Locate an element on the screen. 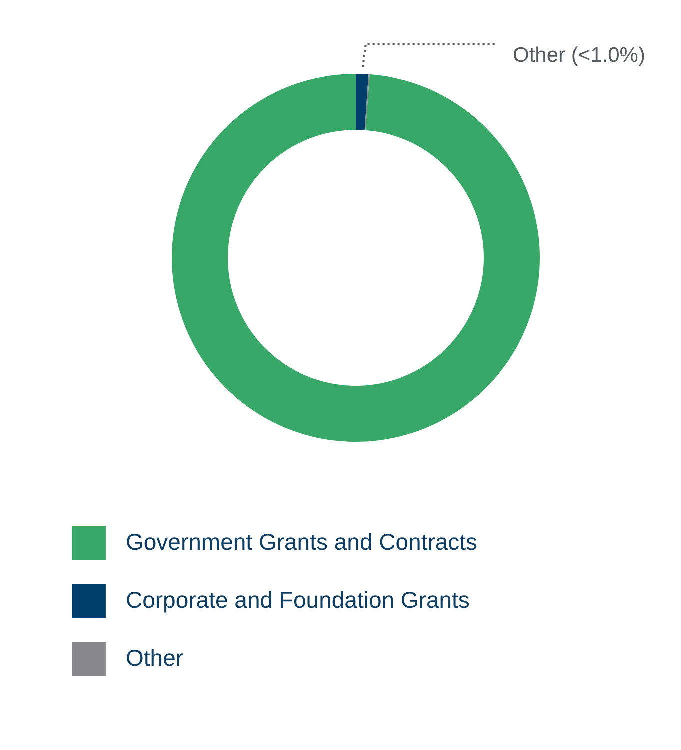 The width and height of the screenshot is (681, 750). legend-label: Government Grants and Contracts is located at coordinates (302, 542).